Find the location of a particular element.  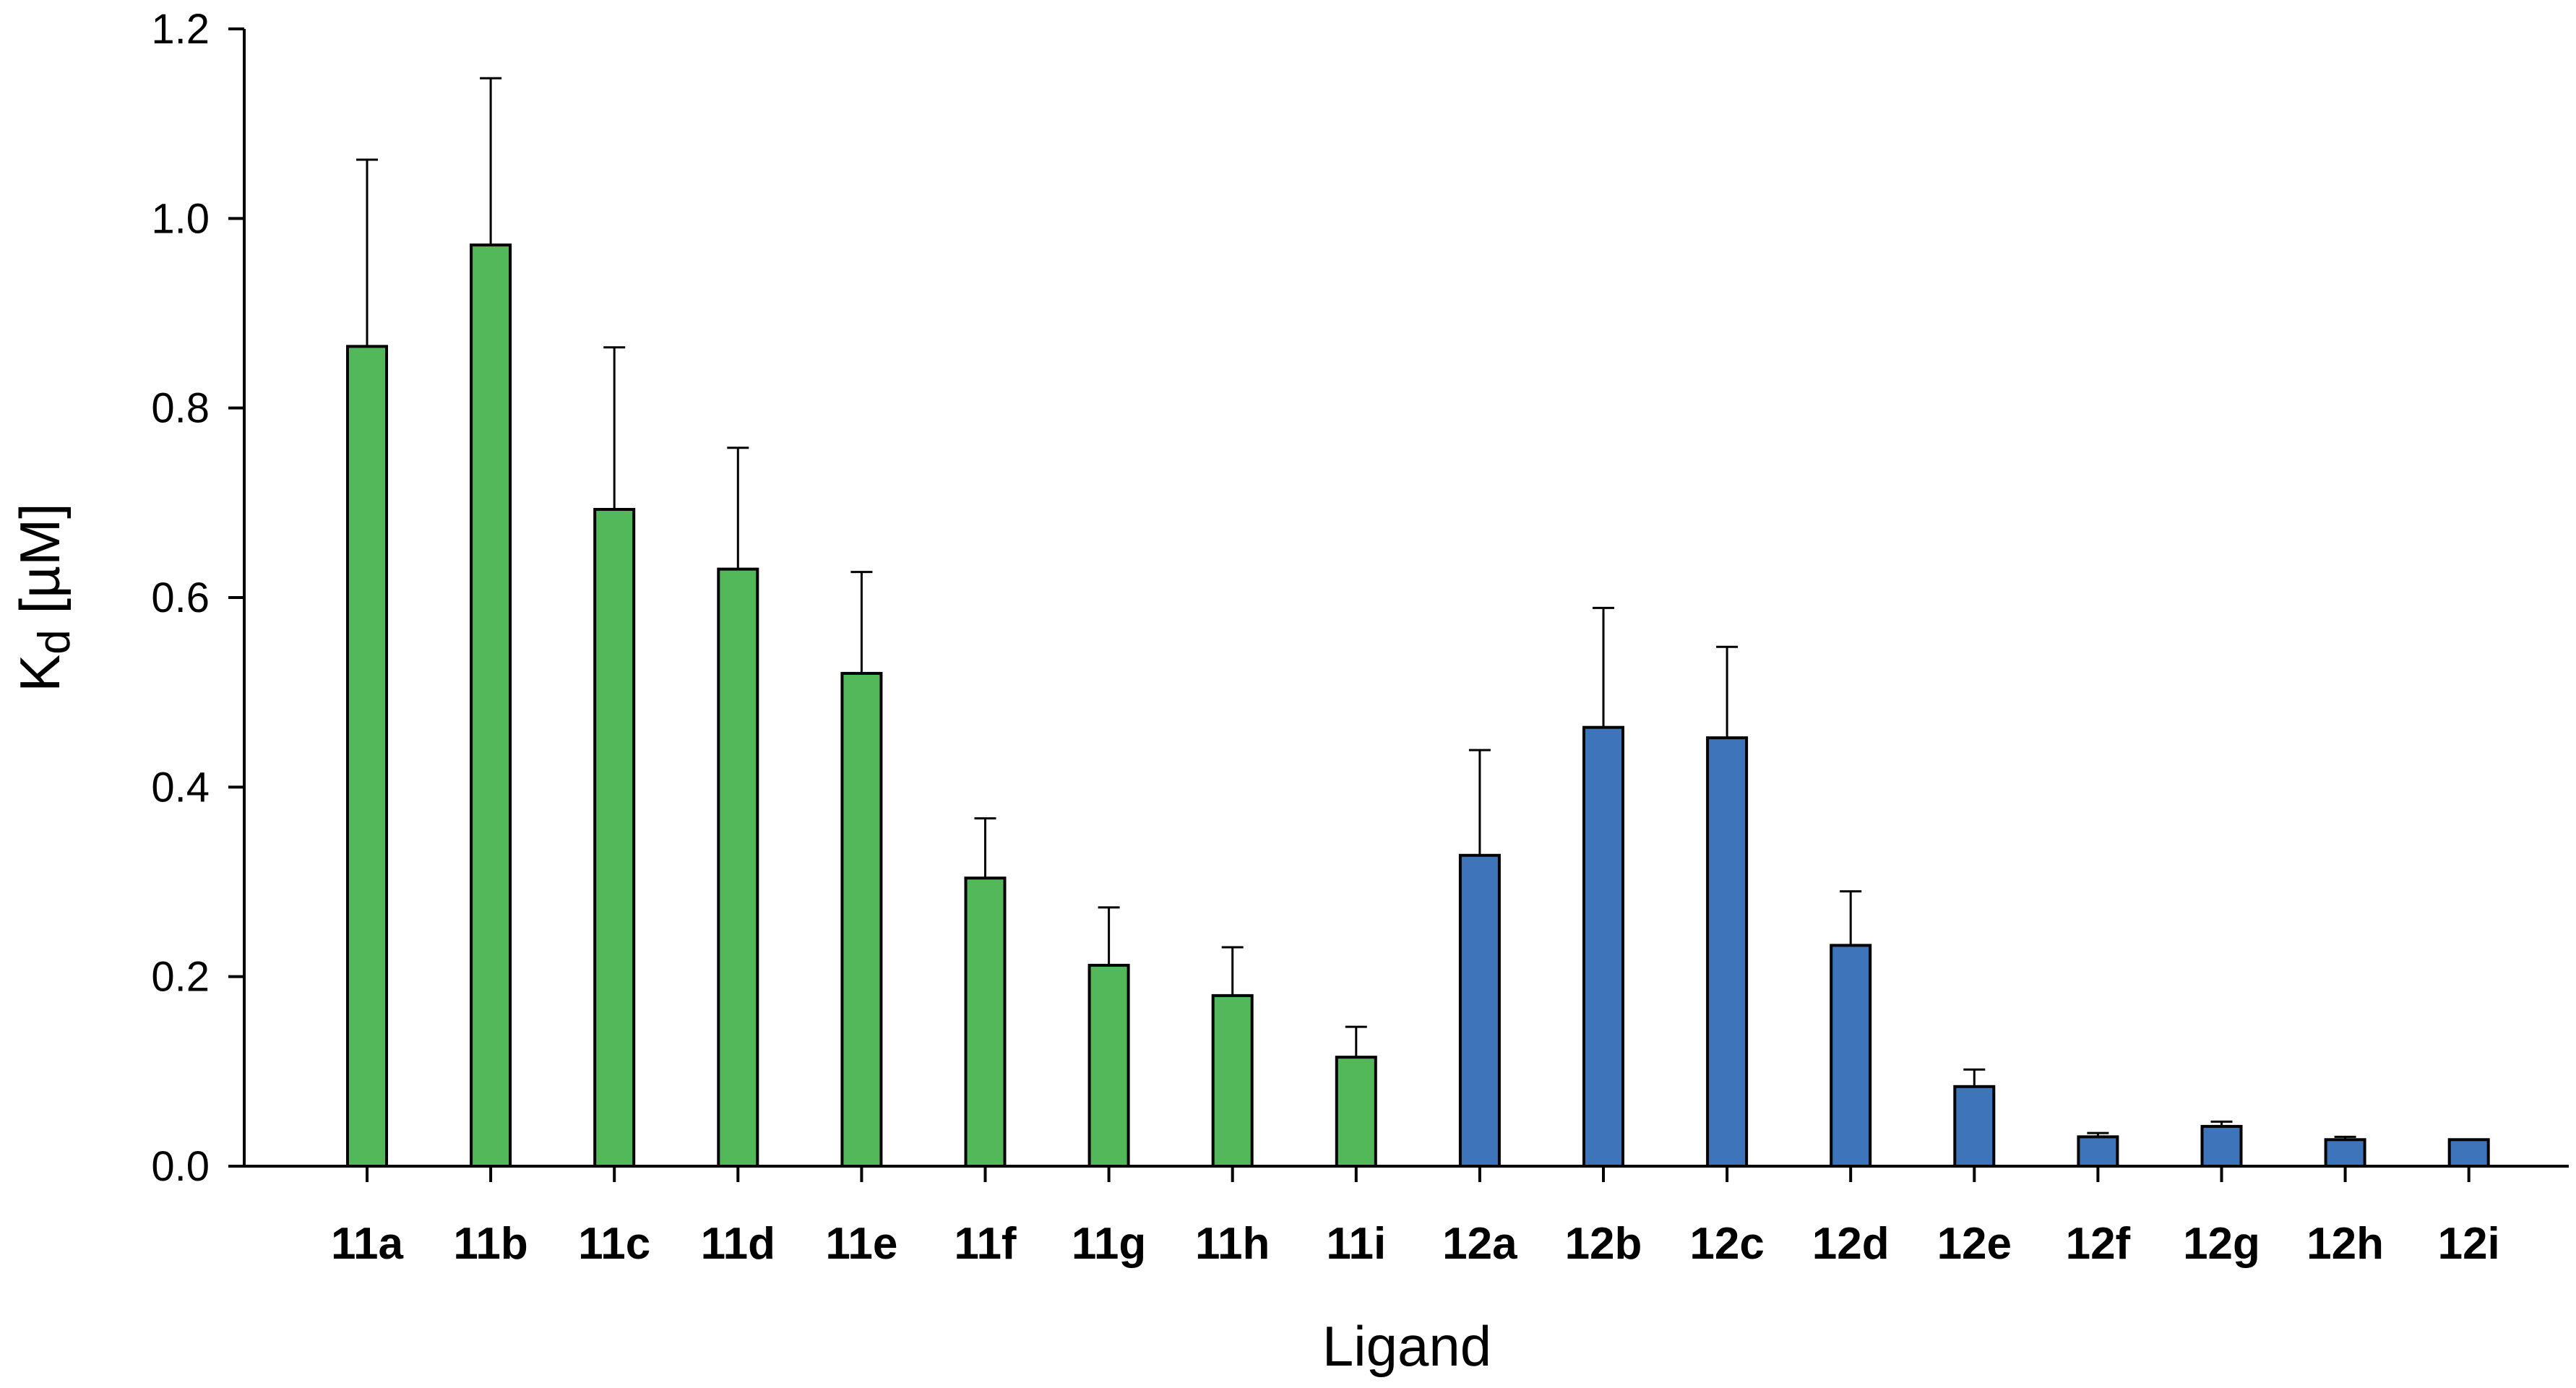

y-tick-label: 0.0 is located at coordinates (180, 1166).